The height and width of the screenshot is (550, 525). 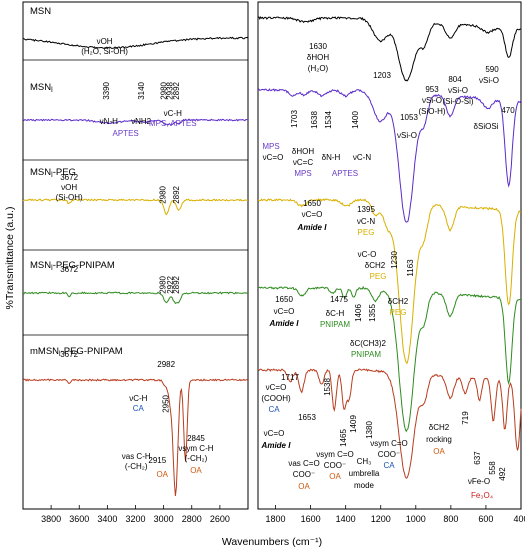 I want to click on peak-annotation: δHOH, so click(x=318, y=57).